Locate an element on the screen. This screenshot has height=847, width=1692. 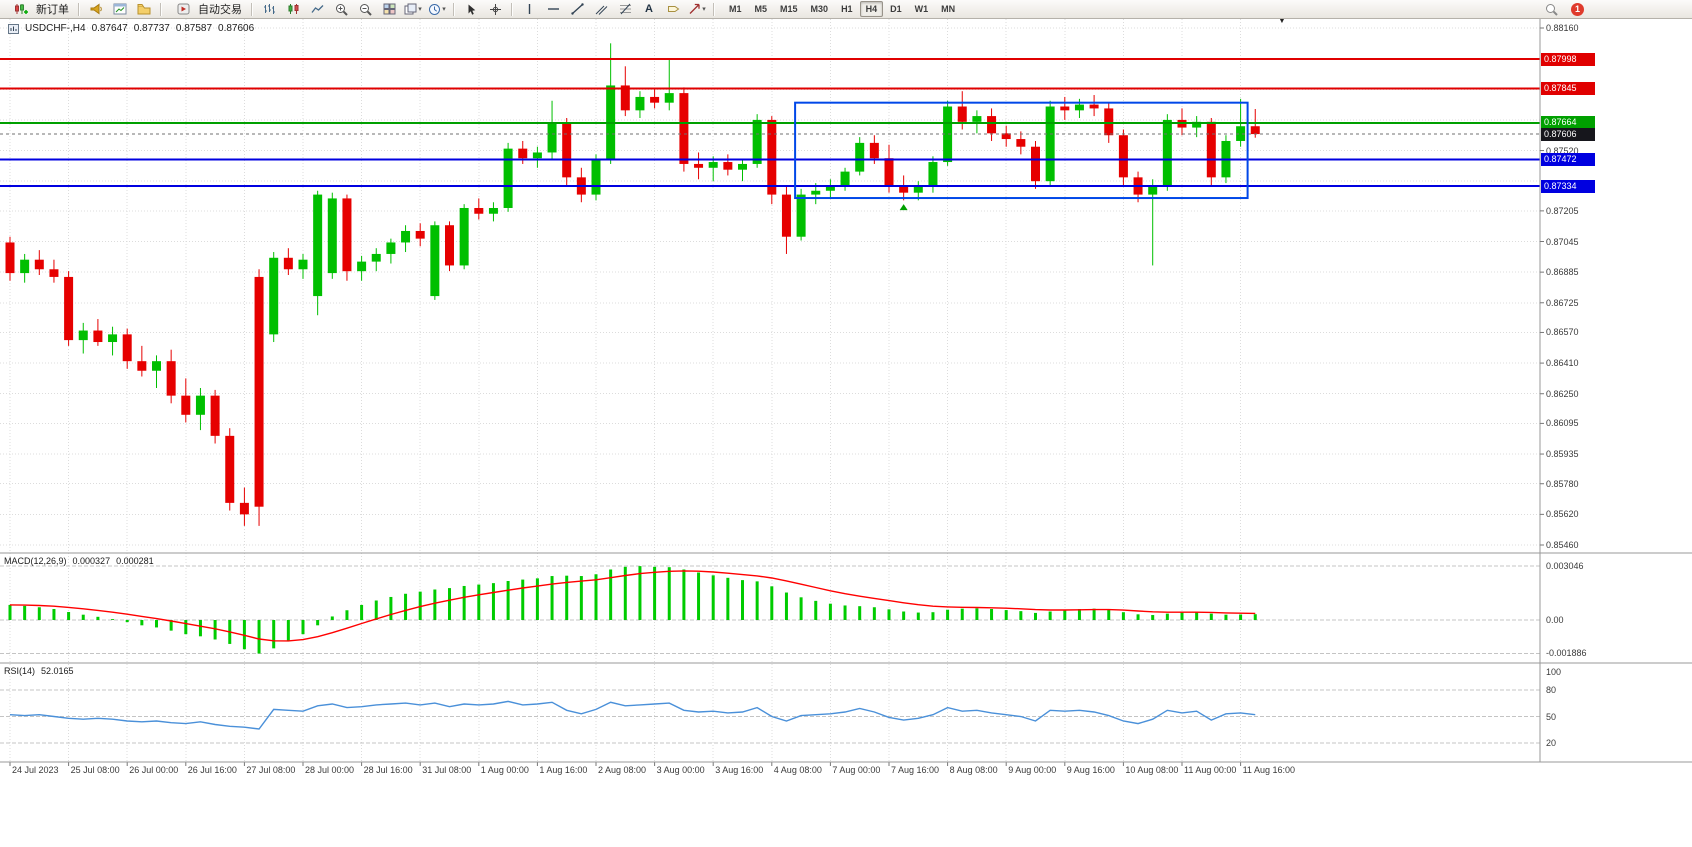
arrows-tool-icon: ▾ is located at coordinates (697, 9).